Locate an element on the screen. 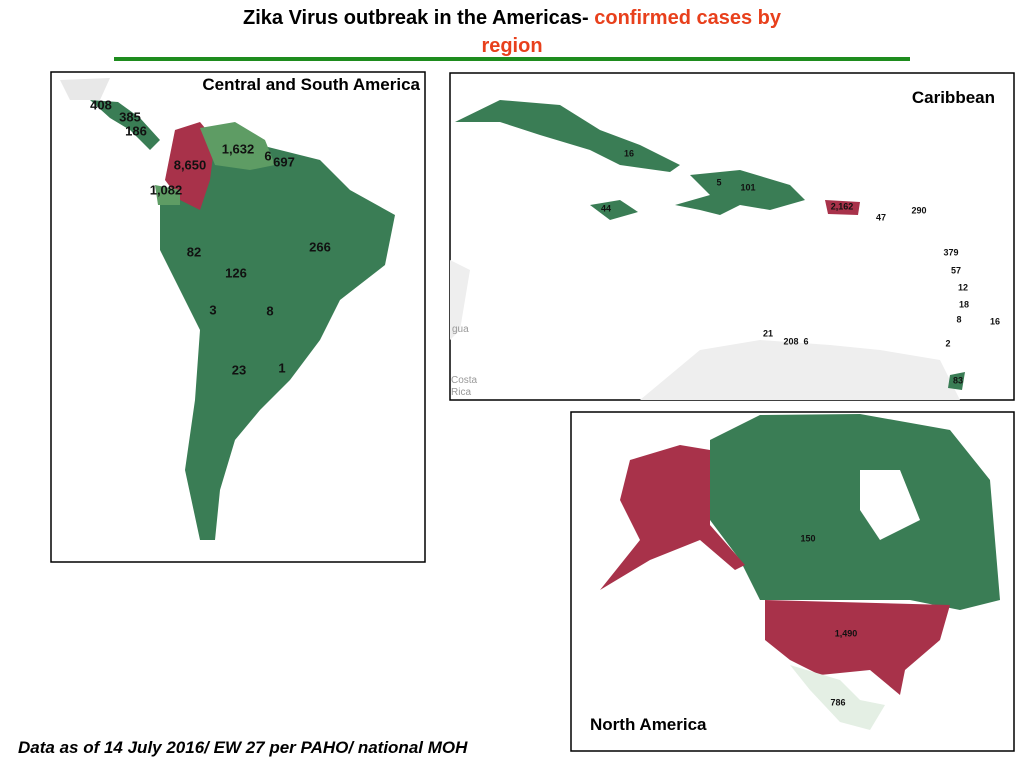 The image size is (1024, 773). case-count: 2 is located at coordinates (947, 343).